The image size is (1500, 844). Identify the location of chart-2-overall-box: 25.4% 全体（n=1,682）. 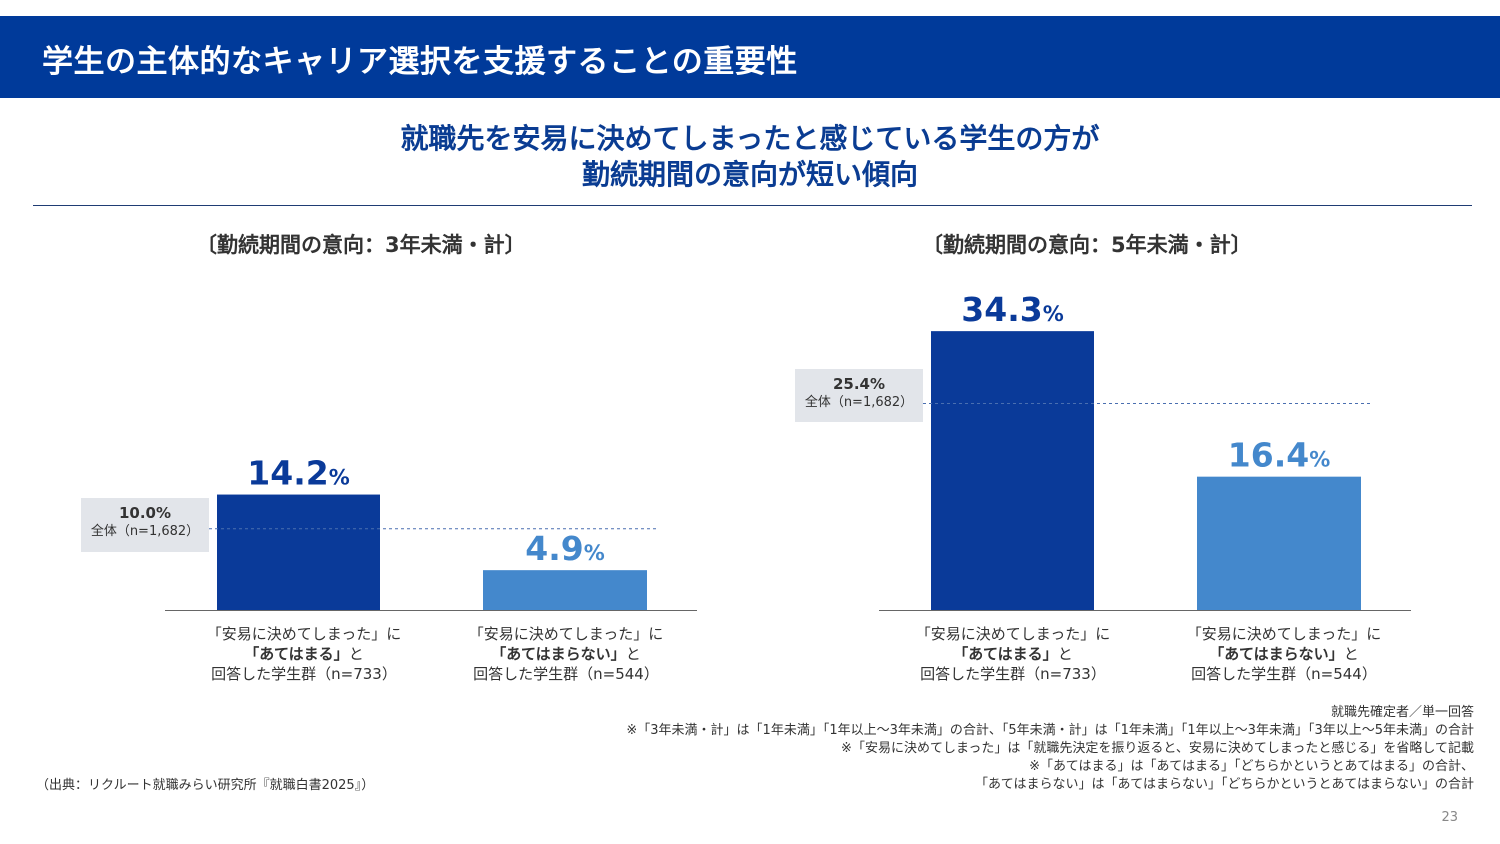
(859, 395).